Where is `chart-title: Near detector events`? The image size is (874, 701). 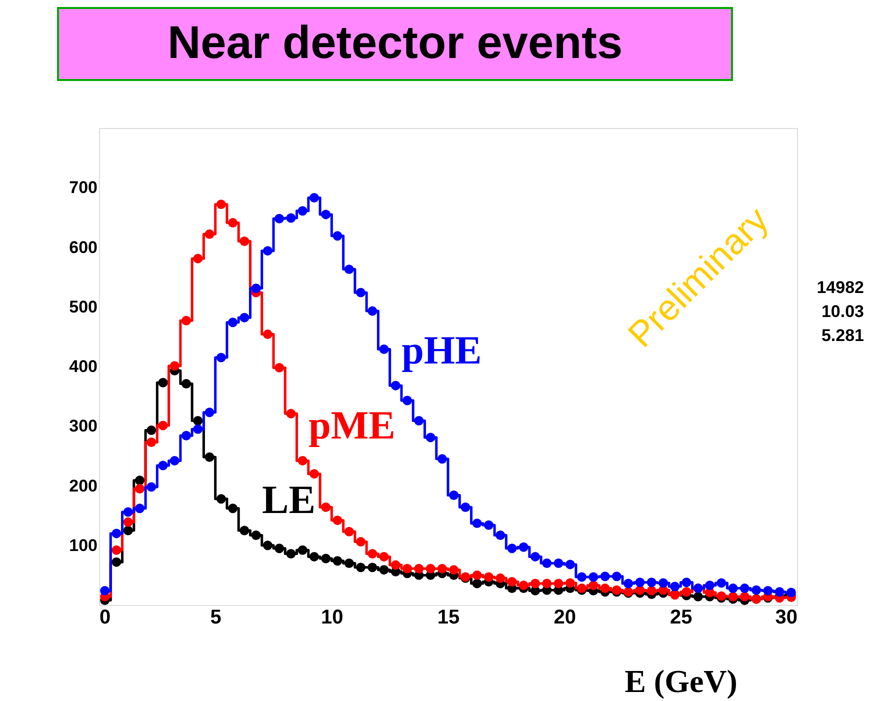 chart-title: Near detector events is located at coordinates (395, 42).